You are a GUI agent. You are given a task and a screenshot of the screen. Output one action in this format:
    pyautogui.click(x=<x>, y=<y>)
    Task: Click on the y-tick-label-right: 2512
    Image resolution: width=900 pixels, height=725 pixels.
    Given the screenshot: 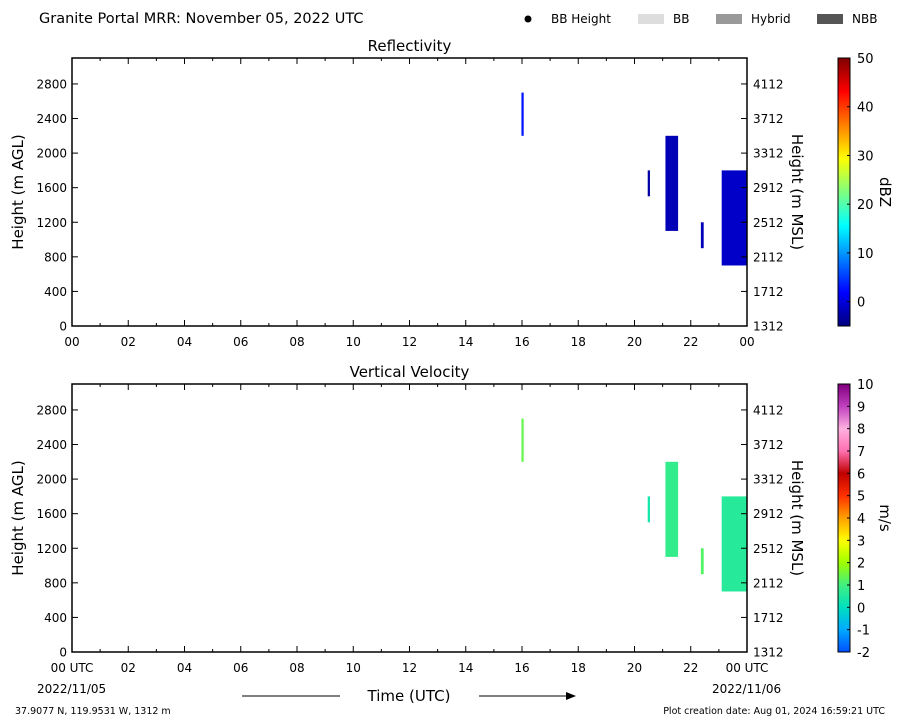 What is the action you would take?
    pyautogui.click(x=768, y=223)
    